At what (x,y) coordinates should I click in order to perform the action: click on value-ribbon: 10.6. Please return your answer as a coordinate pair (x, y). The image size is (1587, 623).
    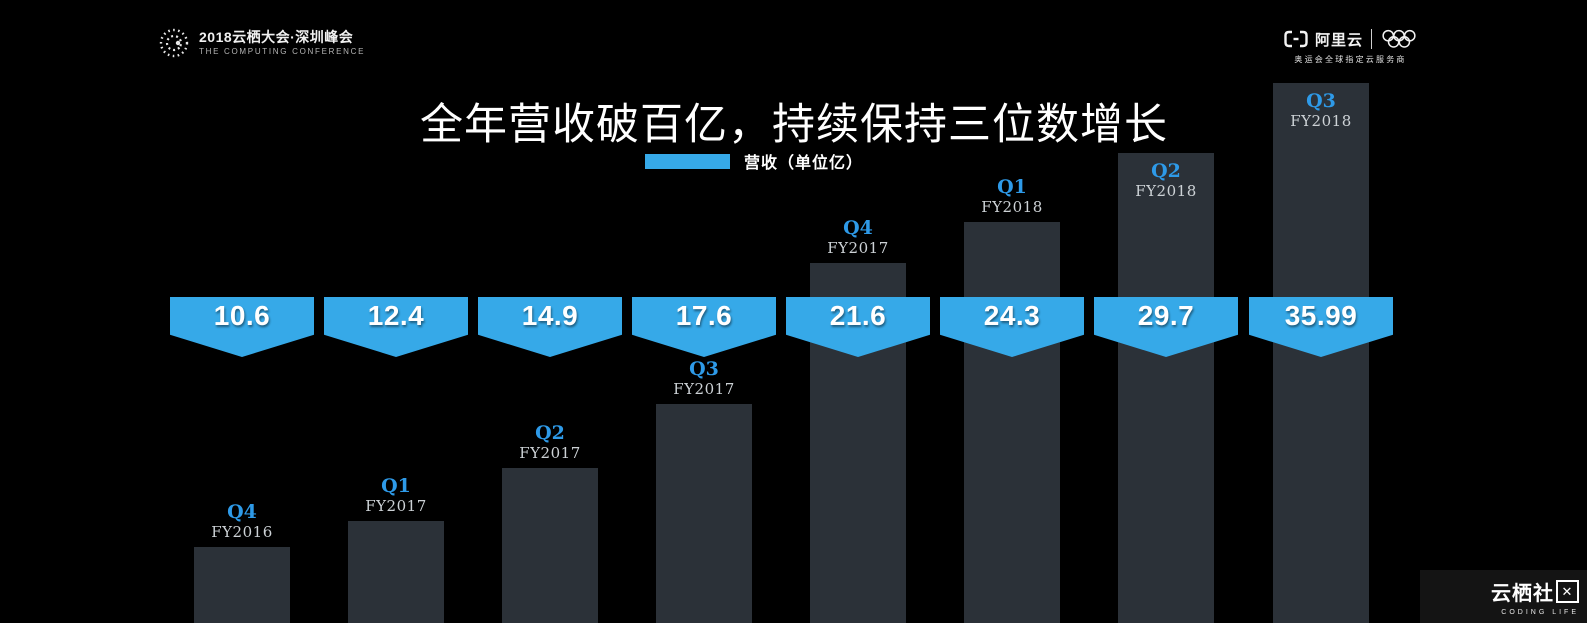
    Looking at the image, I should click on (242, 327).